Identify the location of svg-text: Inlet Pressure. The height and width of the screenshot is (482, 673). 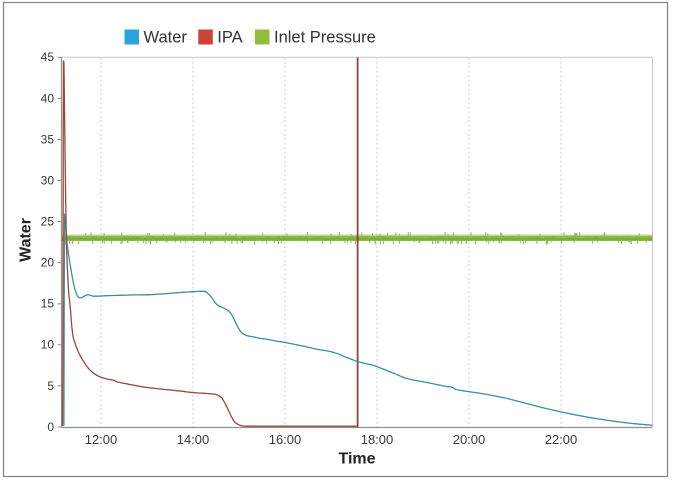
(325, 38).